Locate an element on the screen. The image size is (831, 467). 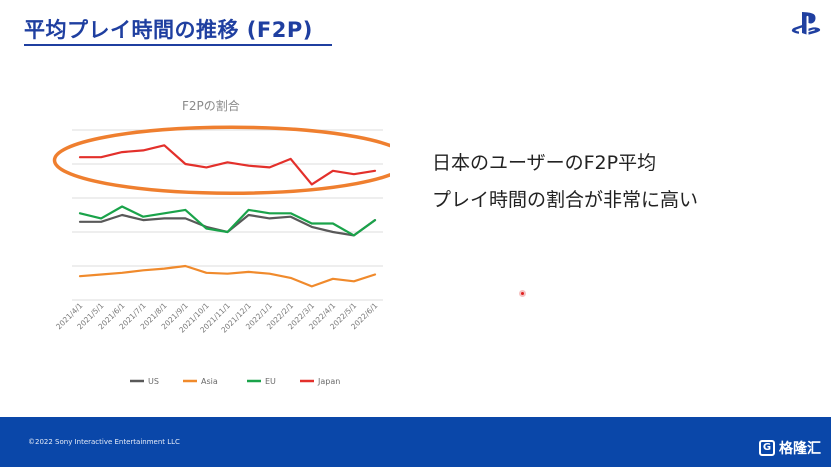
footer-bar is located at coordinates (415, 442).